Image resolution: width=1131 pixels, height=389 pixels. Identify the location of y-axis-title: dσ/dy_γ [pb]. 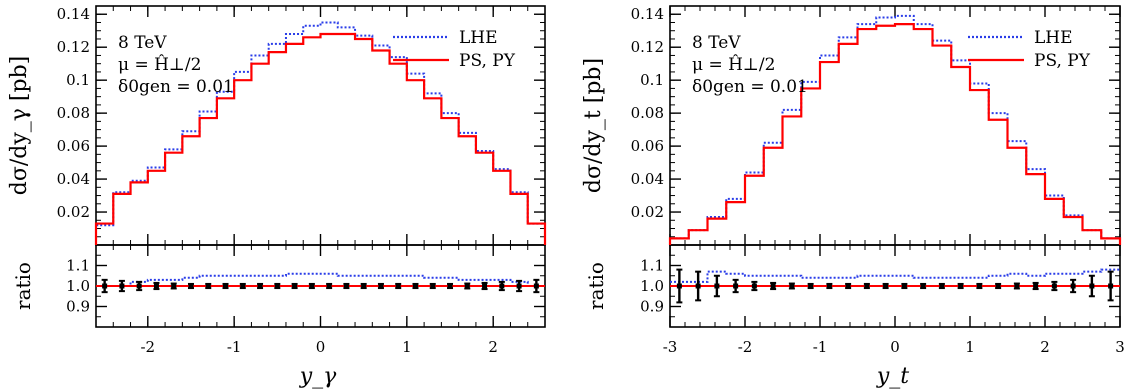
(19, 126).